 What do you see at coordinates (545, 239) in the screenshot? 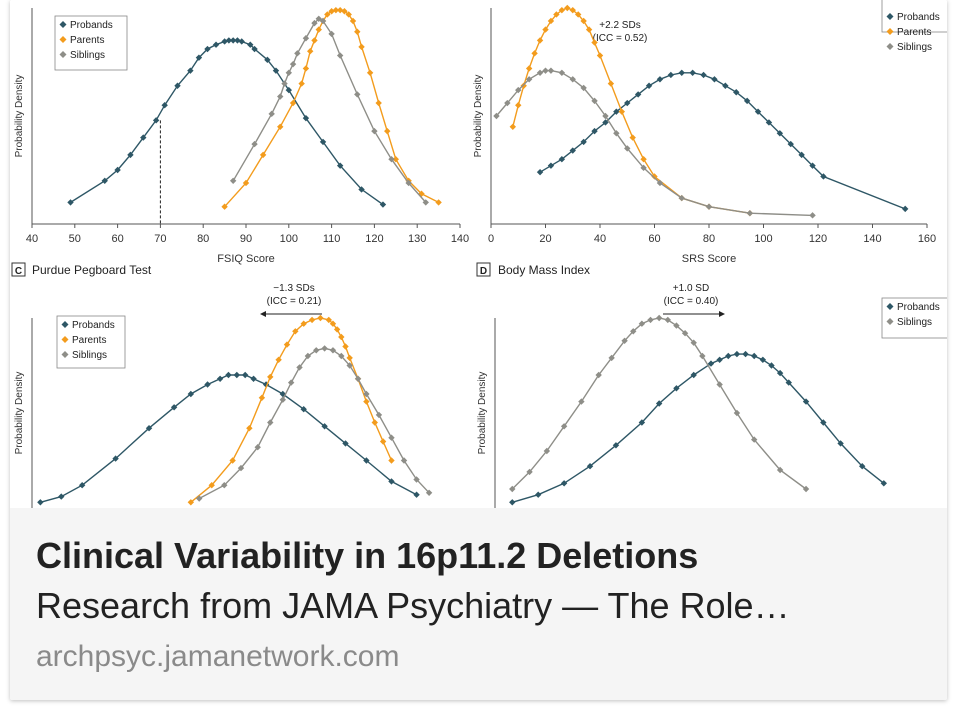
I see `x-tick-label: 20` at bounding box center [545, 239].